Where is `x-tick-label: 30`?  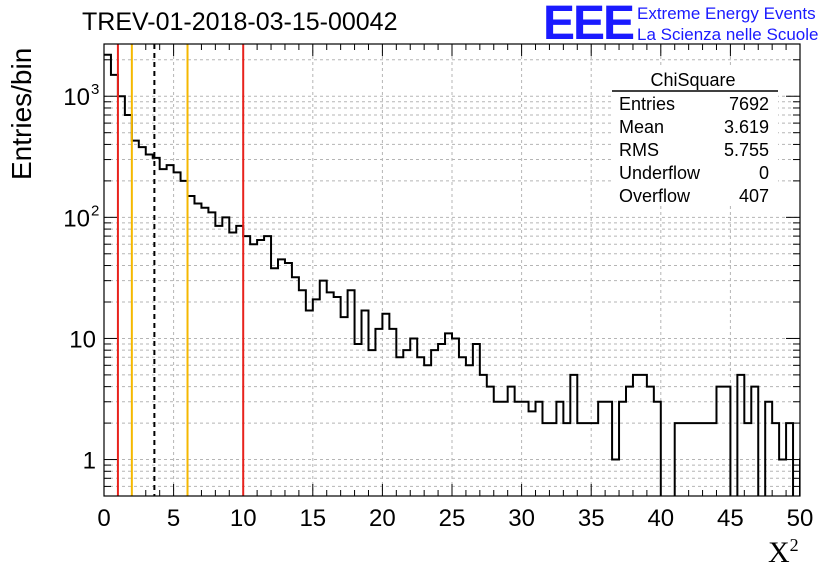 x-tick-label: 30 is located at coordinates (521, 518).